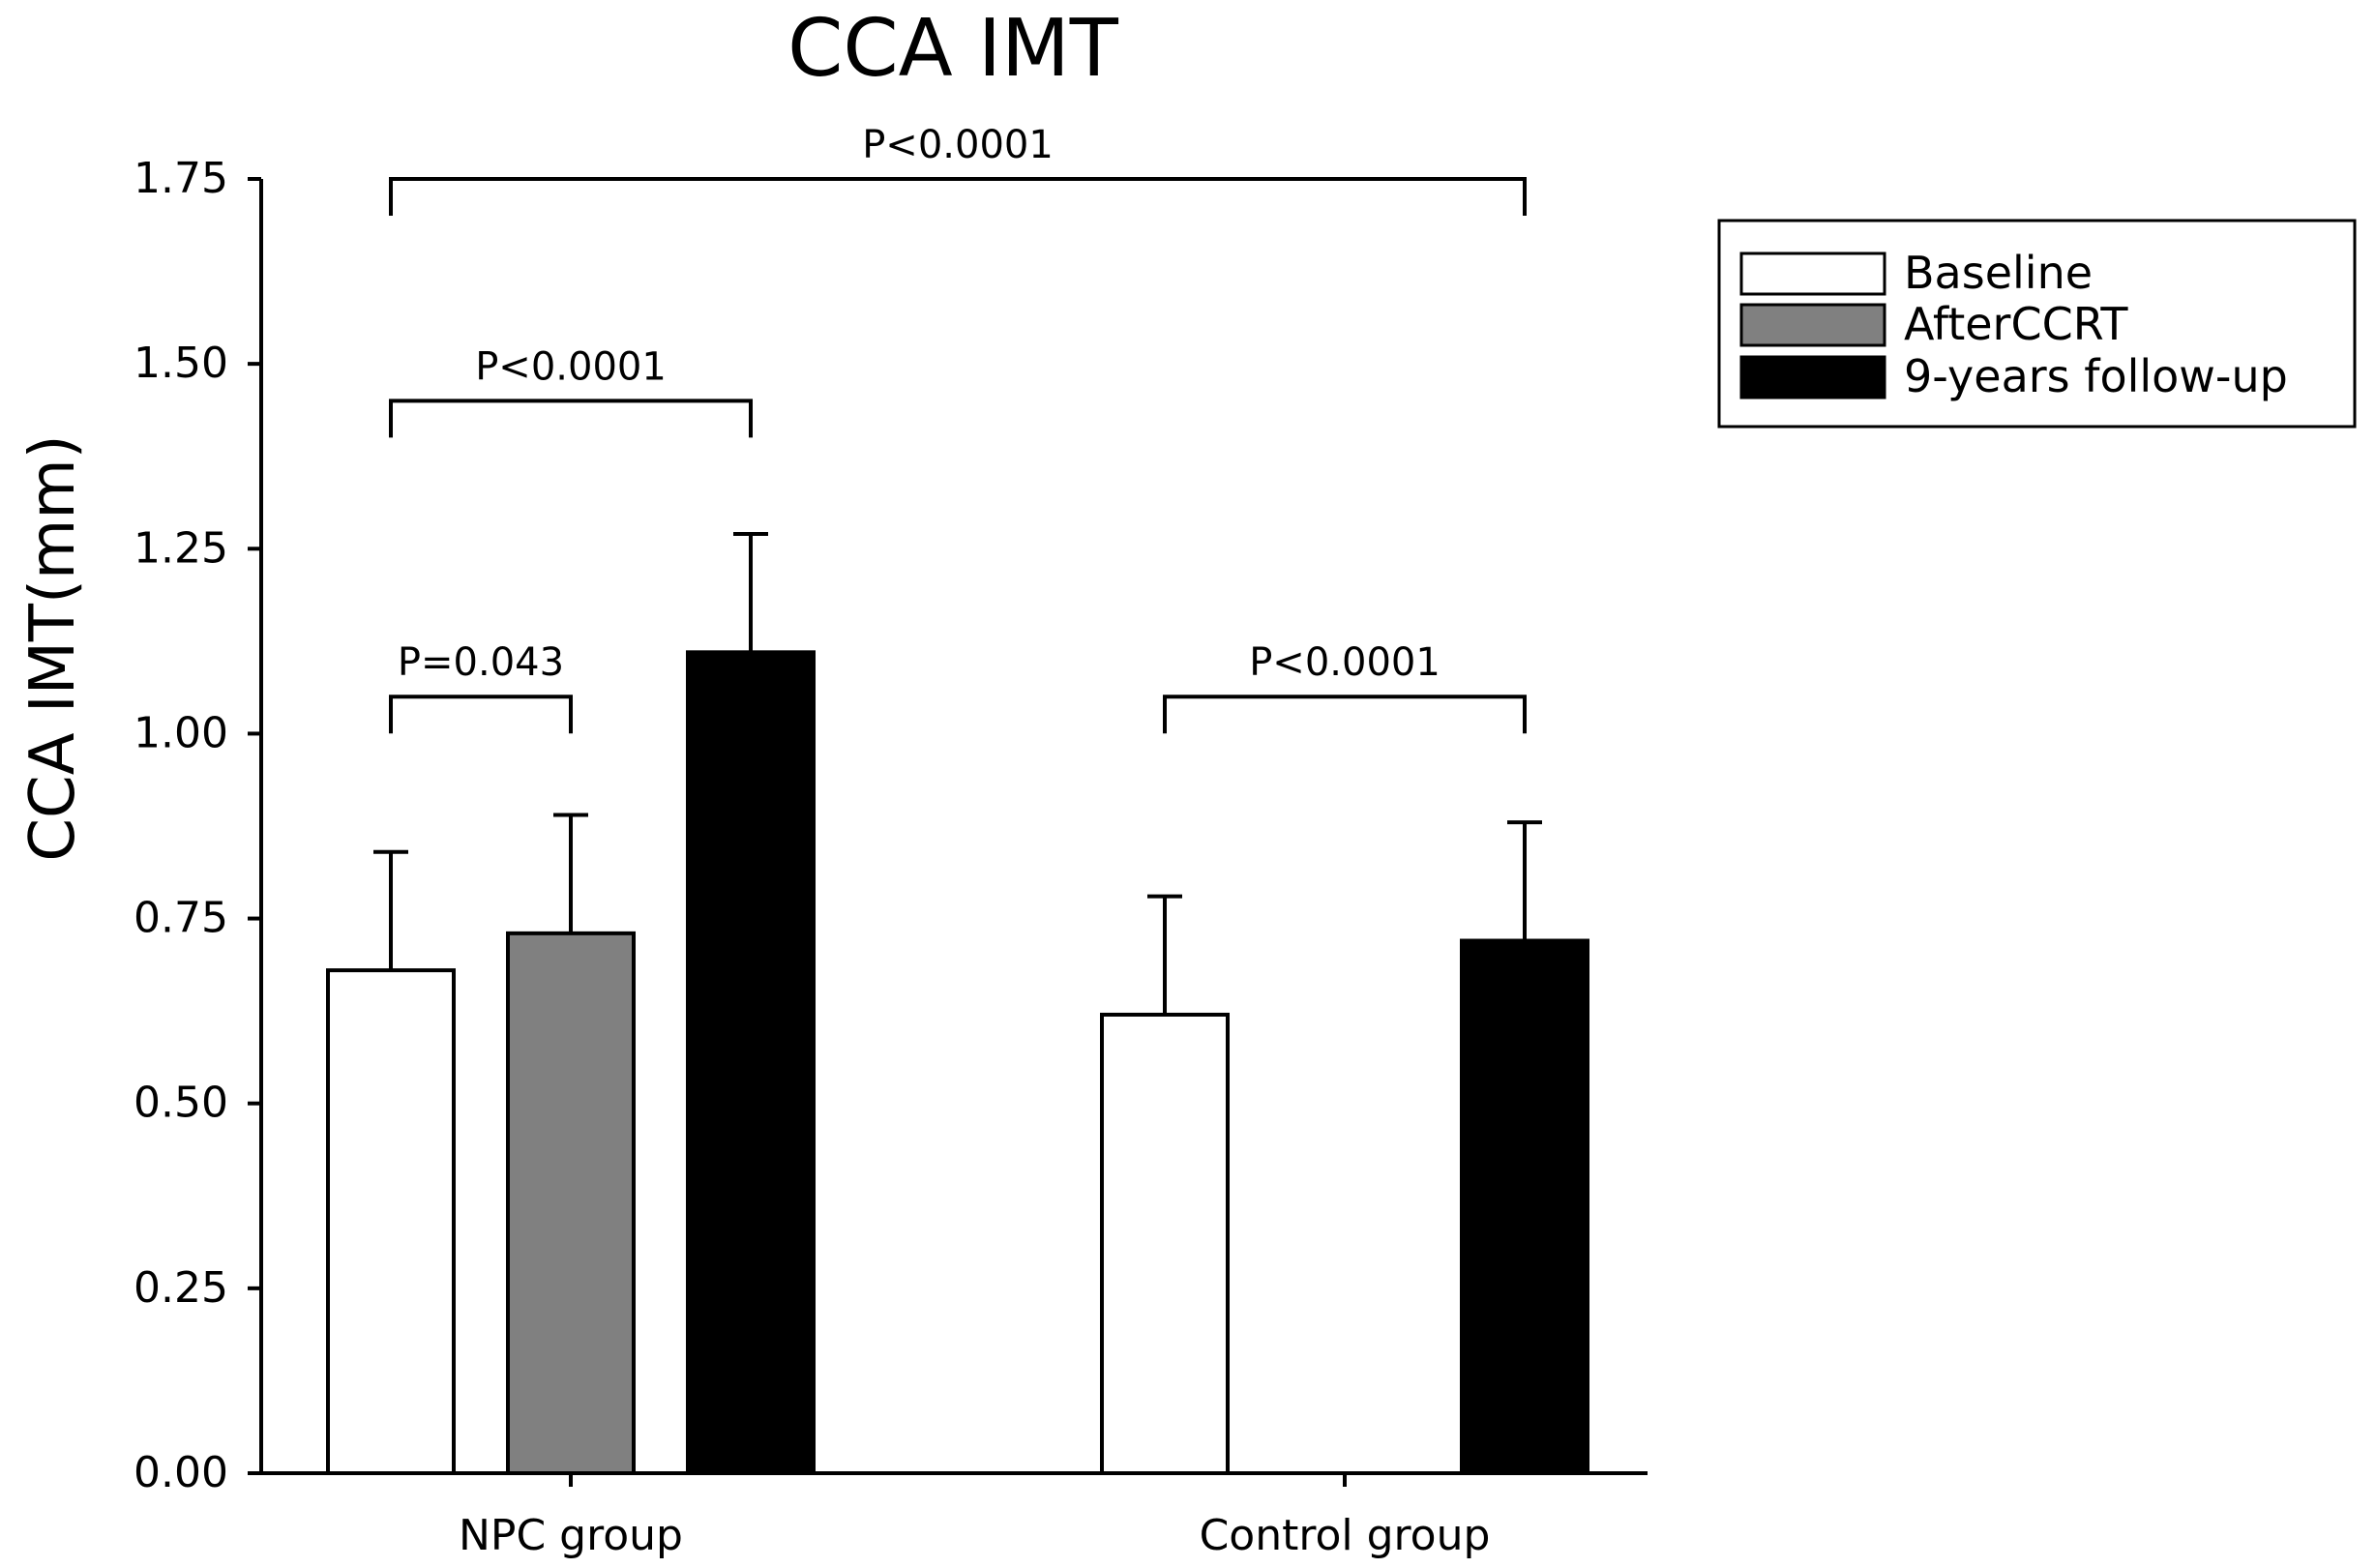 The image size is (2376, 1568). What do you see at coordinates (181, 1103) in the screenshot?
I see `y-tick-label: 0.50` at bounding box center [181, 1103].